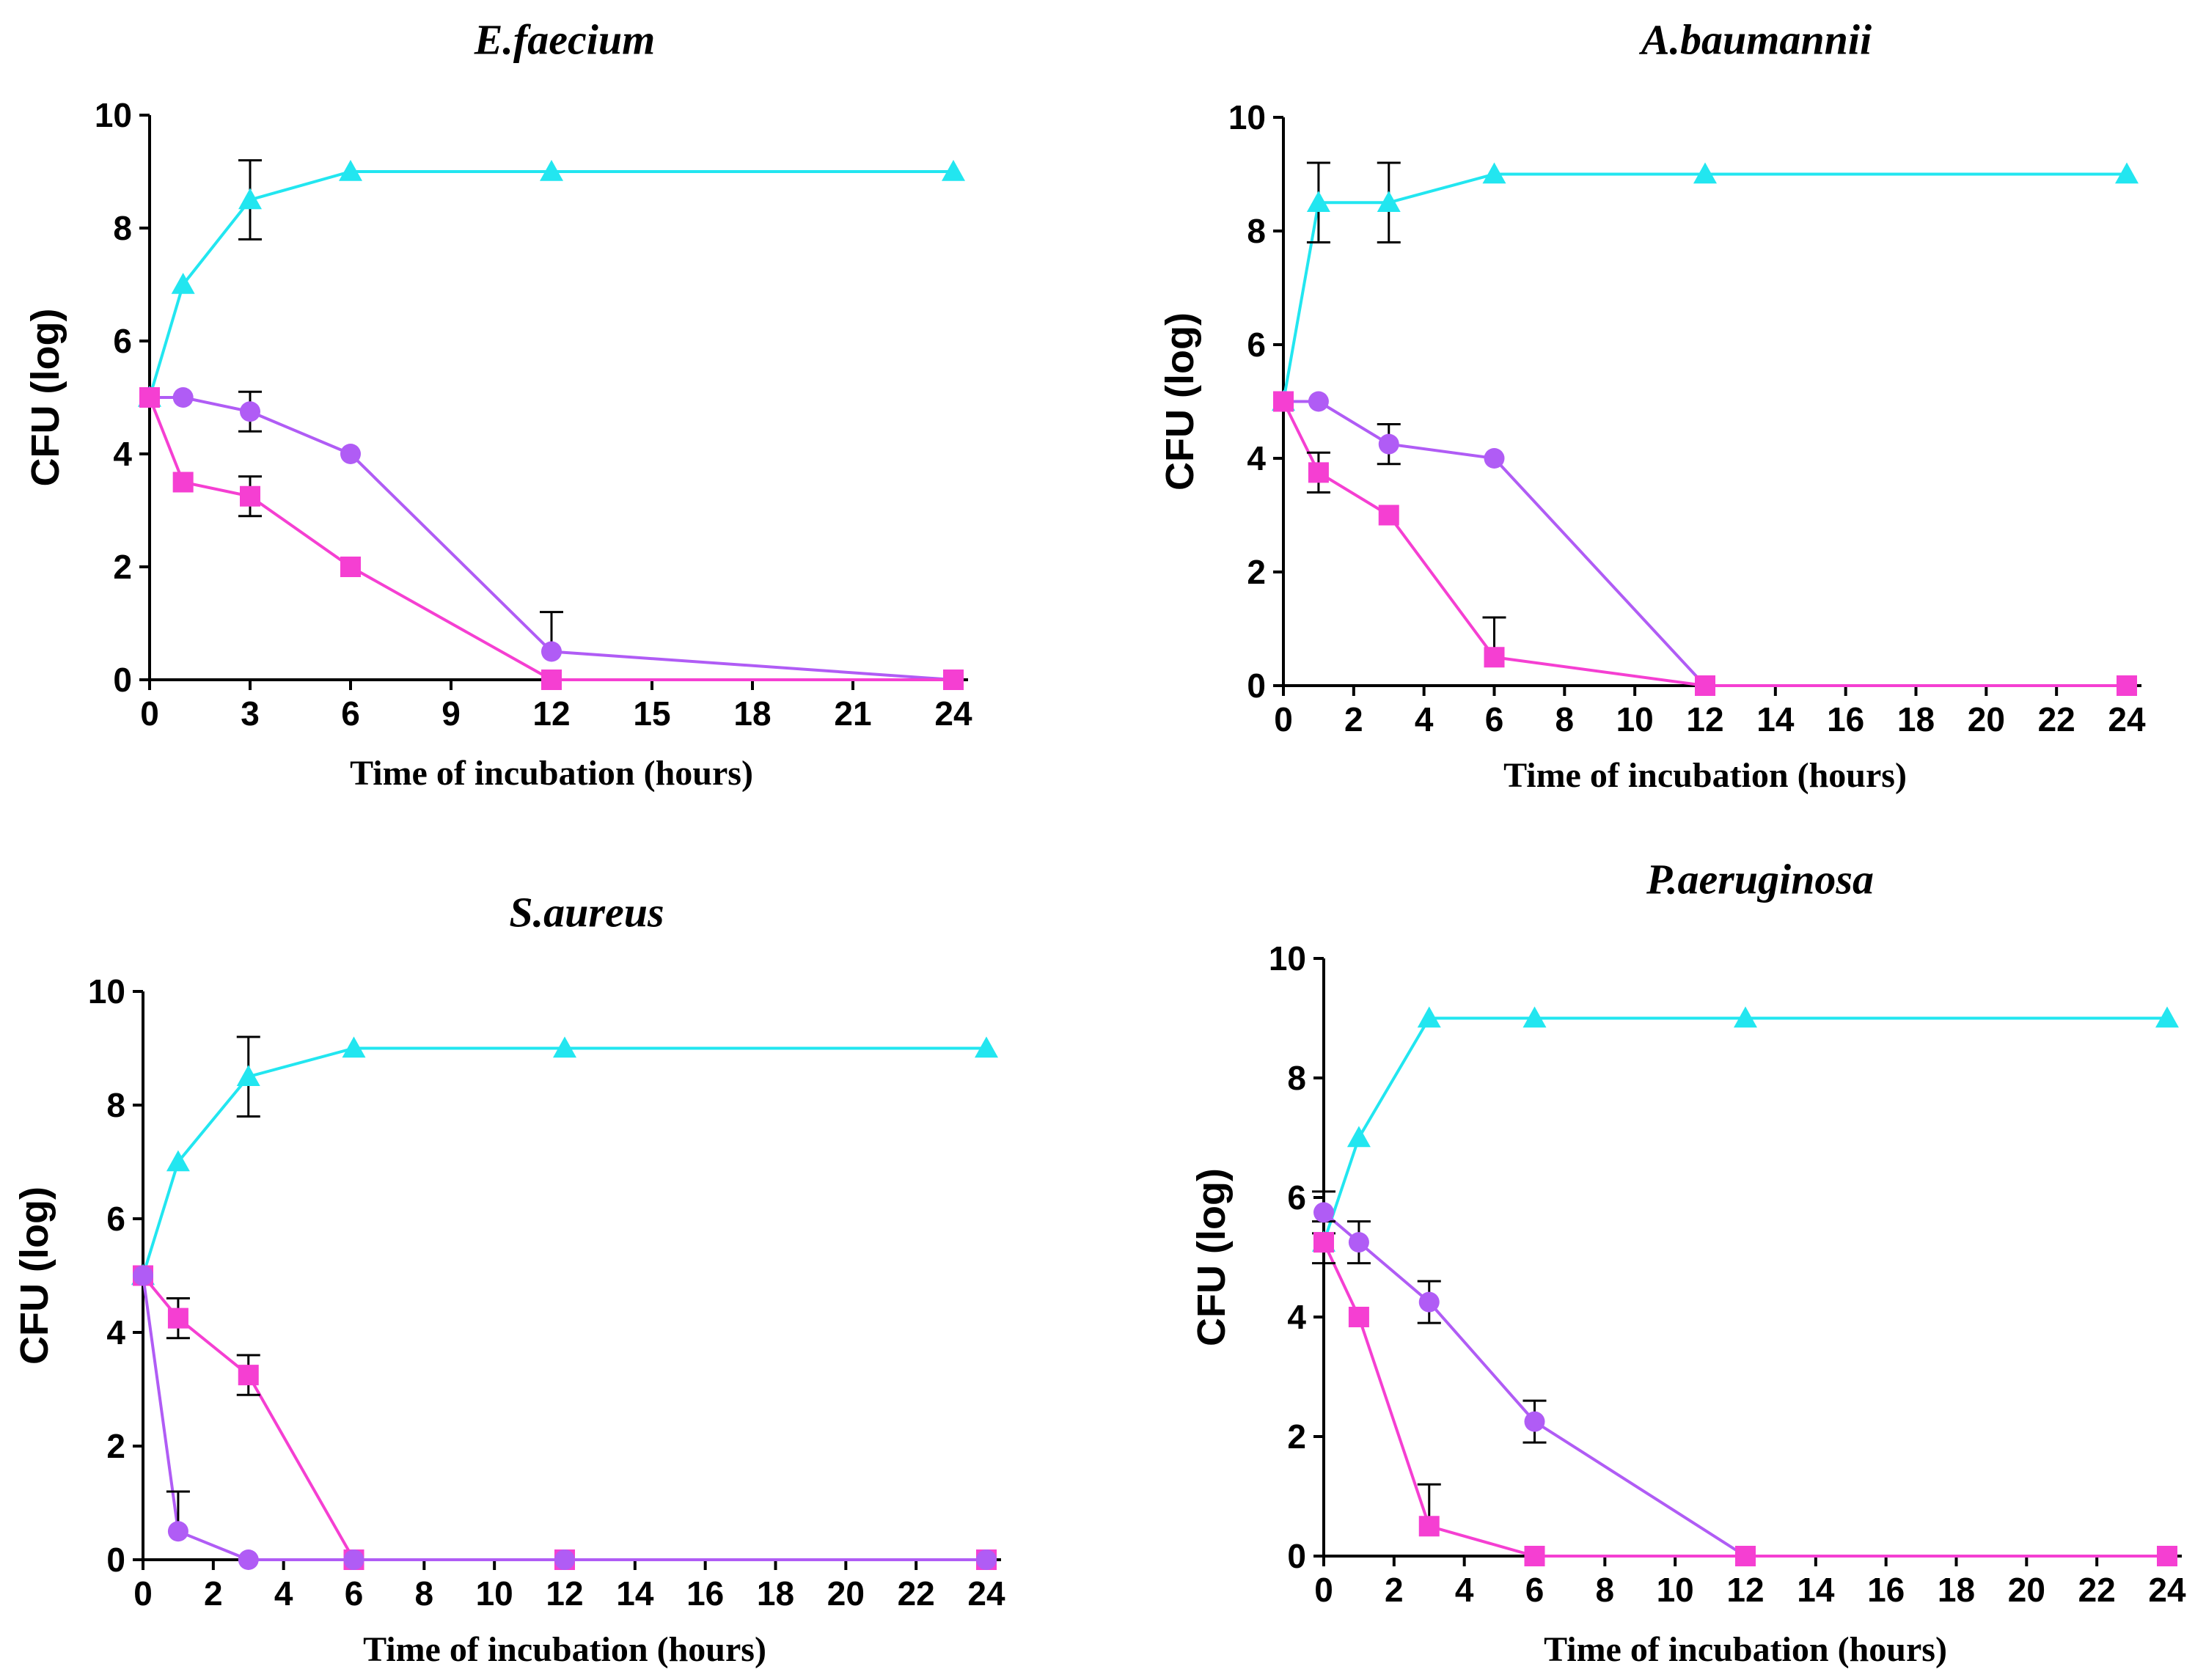  I want to click on series-line-circle, so click(564, 1418).